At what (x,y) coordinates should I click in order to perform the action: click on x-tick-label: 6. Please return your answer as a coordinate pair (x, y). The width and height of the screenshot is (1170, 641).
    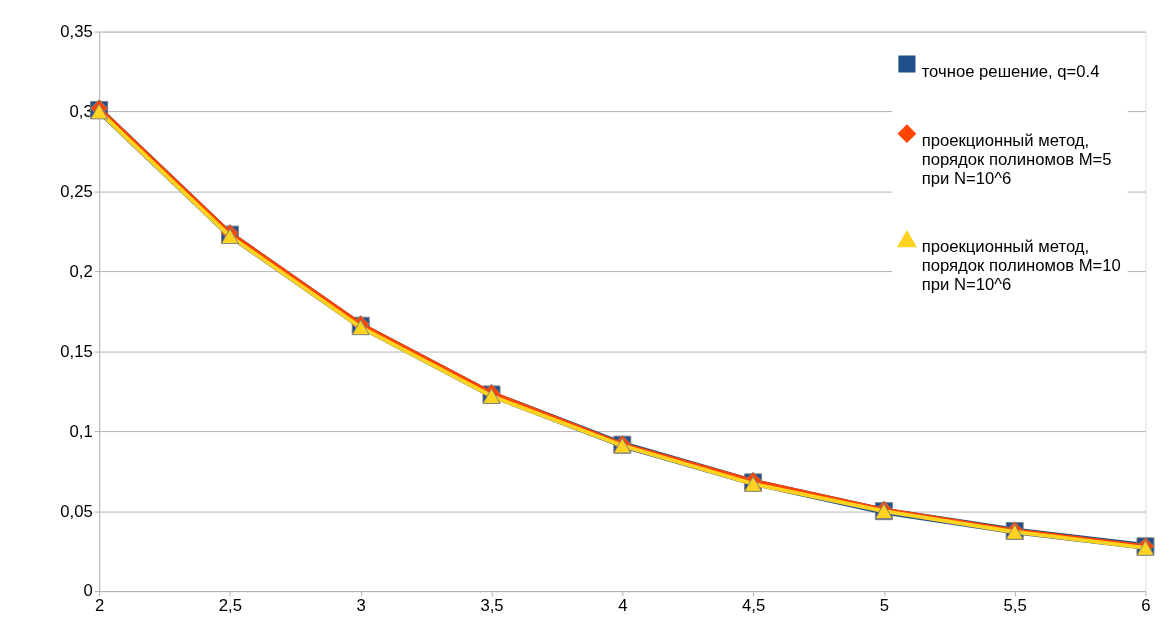
    Looking at the image, I should click on (1146, 606).